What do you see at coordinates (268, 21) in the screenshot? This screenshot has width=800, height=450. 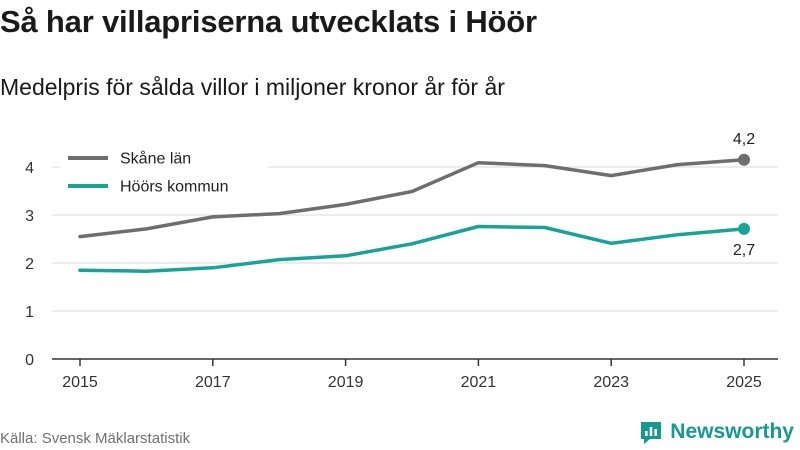 I see `chart-title: Så har villapriserna utvecklats i Höör` at bounding box center [268, 21].